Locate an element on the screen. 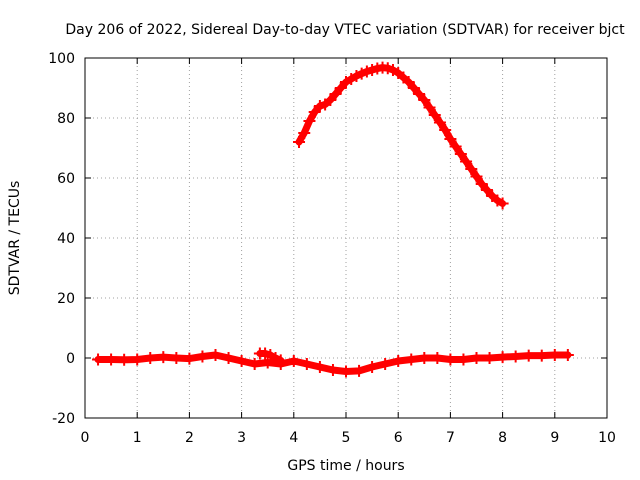 This screenshot has height=480, width=640. y-tick-label: 80 is located at coordinates (66, 119).